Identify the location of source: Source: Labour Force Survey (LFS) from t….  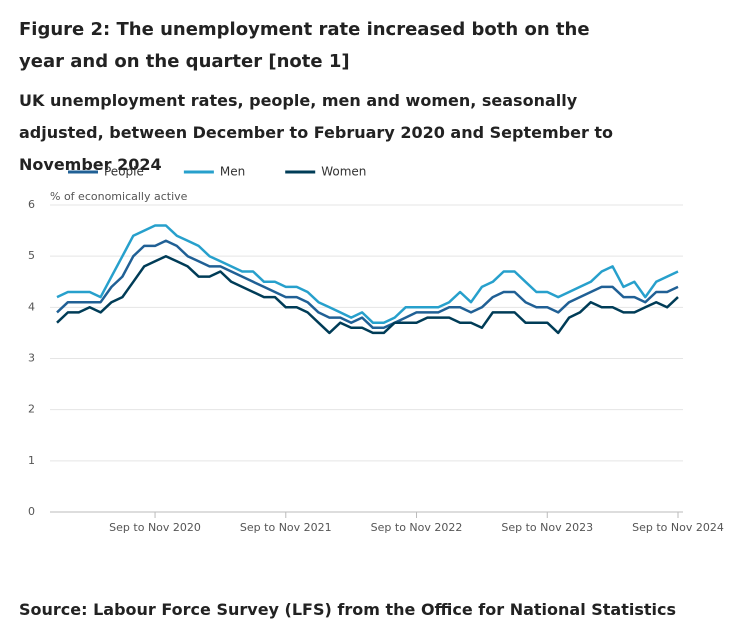
(348, 609).